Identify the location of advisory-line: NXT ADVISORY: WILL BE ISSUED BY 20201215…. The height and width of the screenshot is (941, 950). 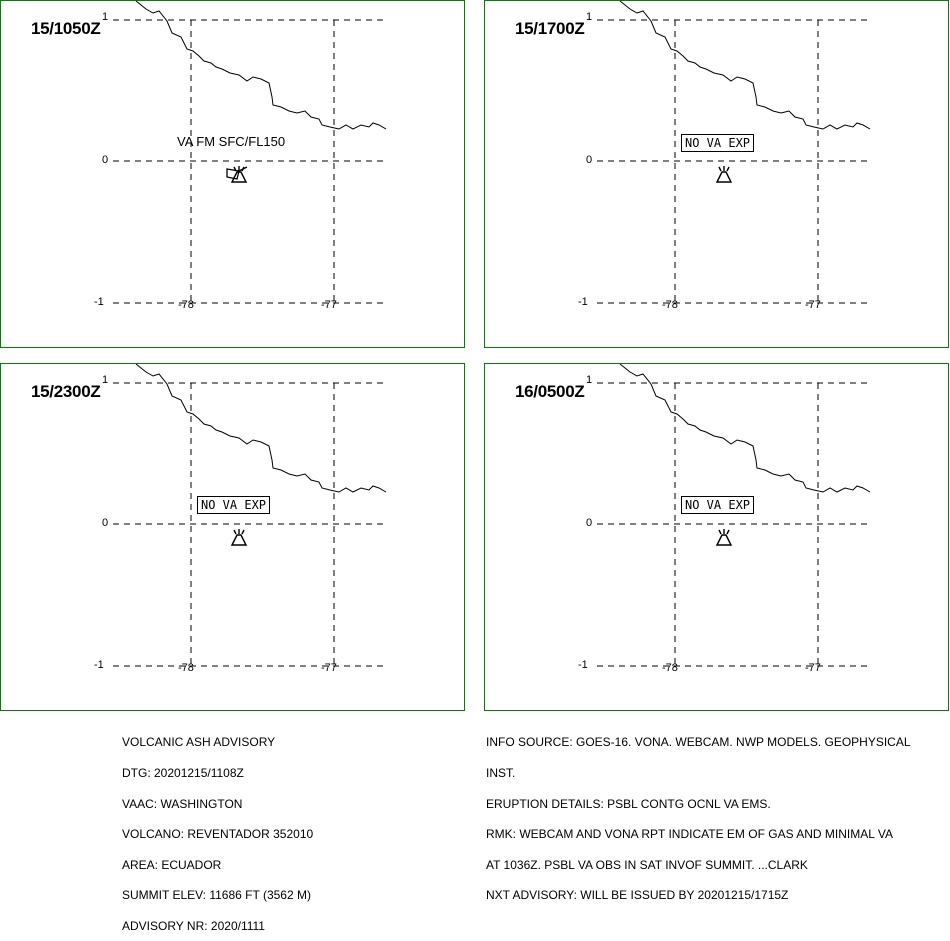
(637, 895).